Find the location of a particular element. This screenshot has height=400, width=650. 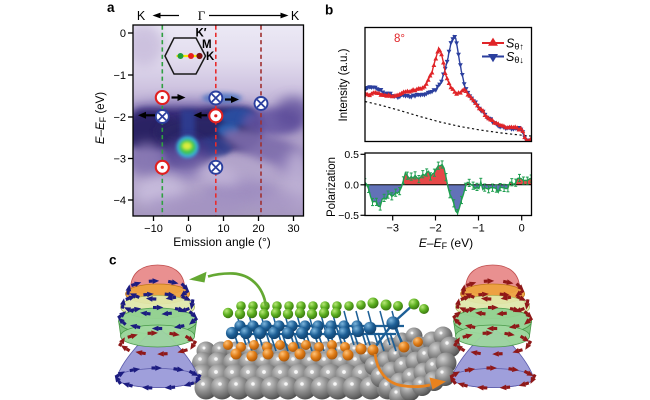

svg-text: Emission angle (°) is located at coordinates (222, 242).